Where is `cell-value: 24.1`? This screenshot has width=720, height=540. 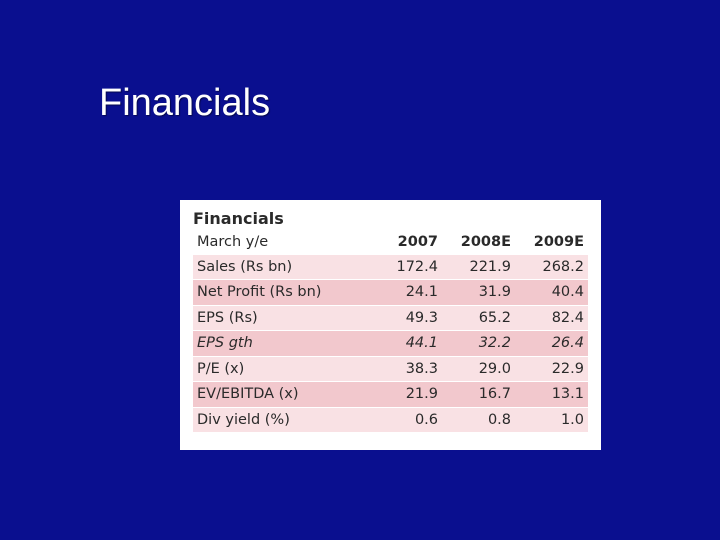
cell-value: 24.1 is located at coordinates (405, 292).